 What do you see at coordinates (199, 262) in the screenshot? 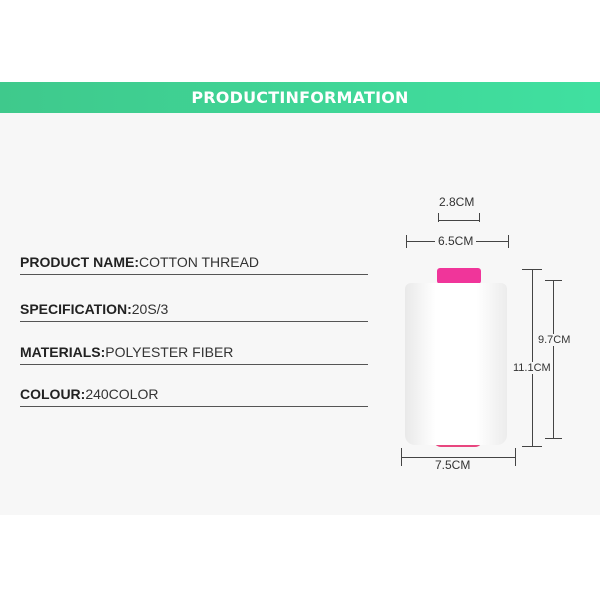
I see `spec-value: COTTON THREAD` at bounding box center [199, 262].